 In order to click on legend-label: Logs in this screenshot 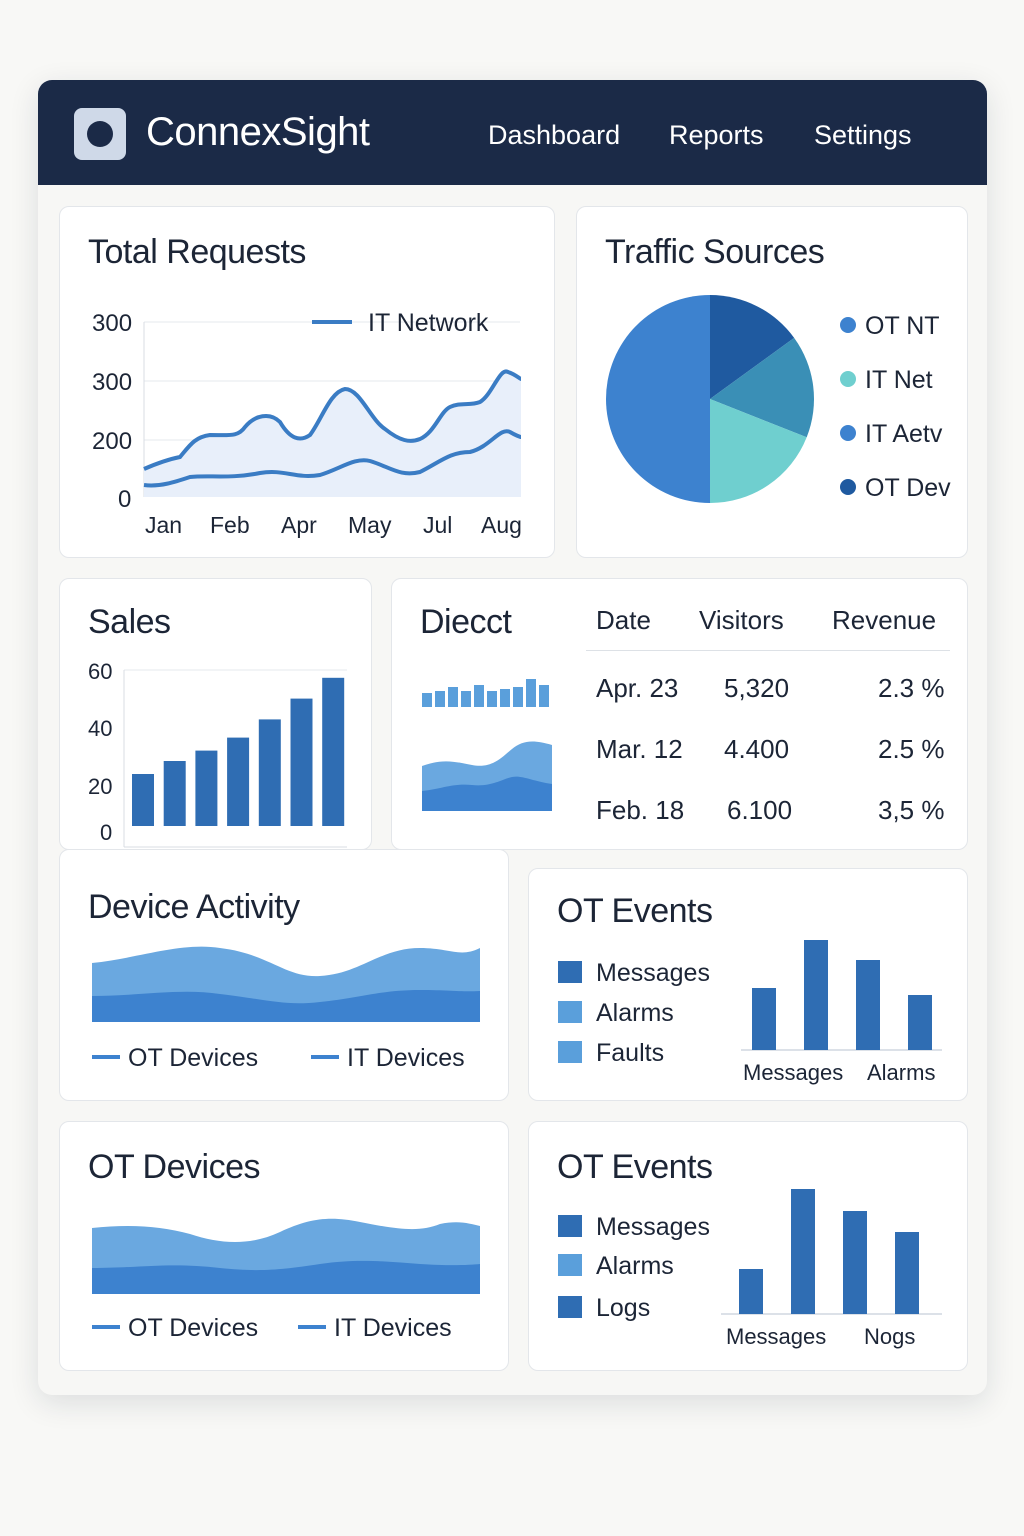, I will do `click(623, 1308)`.